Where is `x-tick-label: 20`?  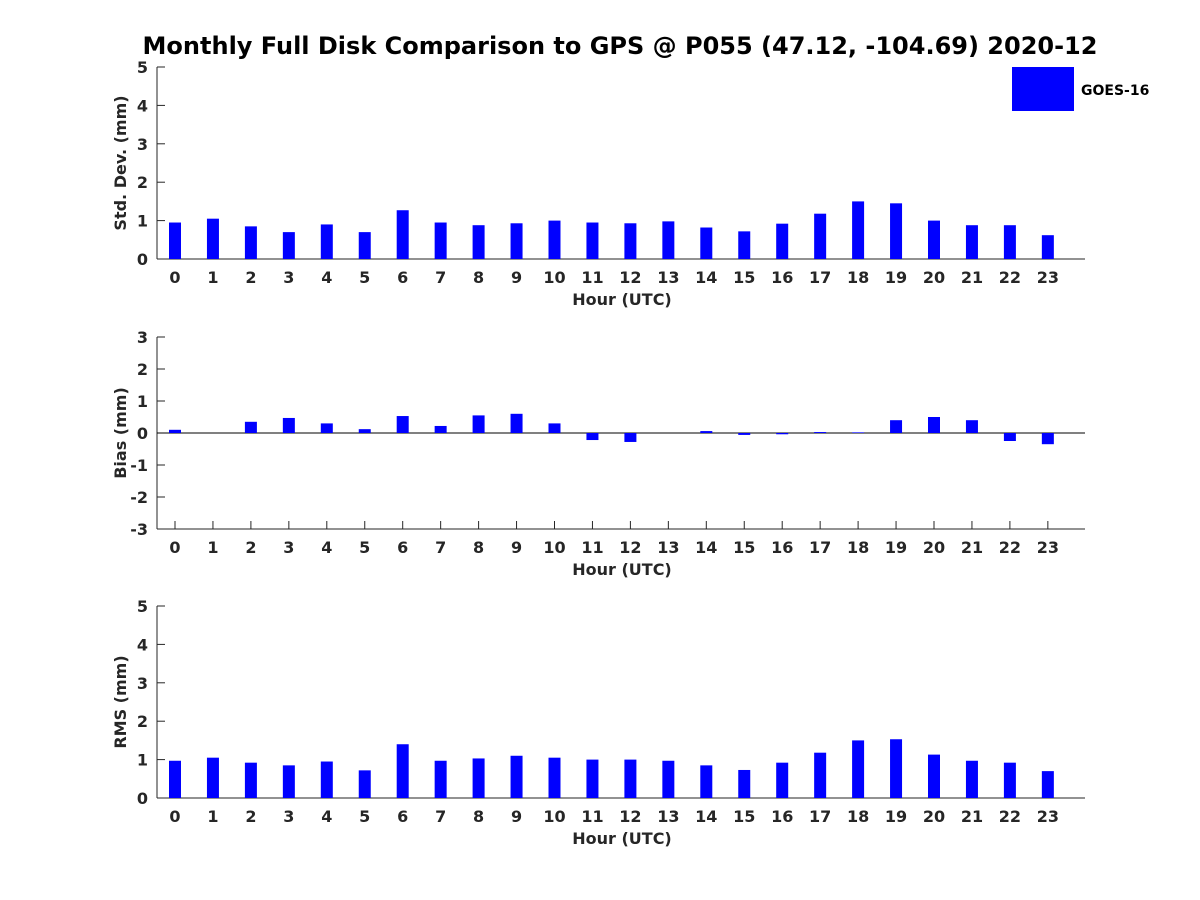
x-tick-label: 20 is located at coordinates (934, 547).